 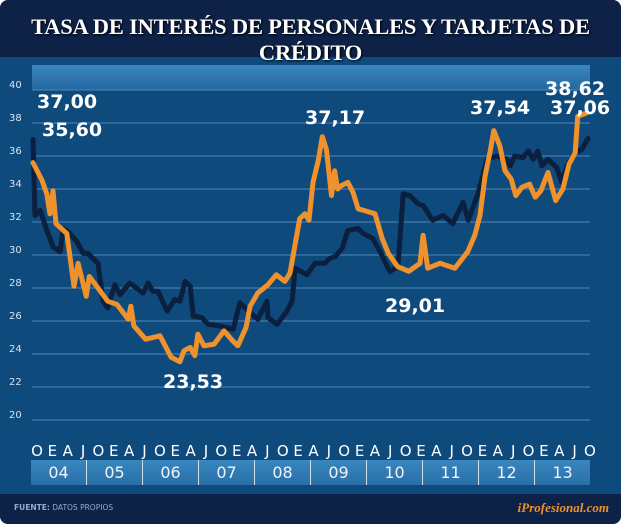 What do you see at coordinates (15, 382) in the screenshot?
I see `y-tick-label: 22` at bounding box center [15, 382].